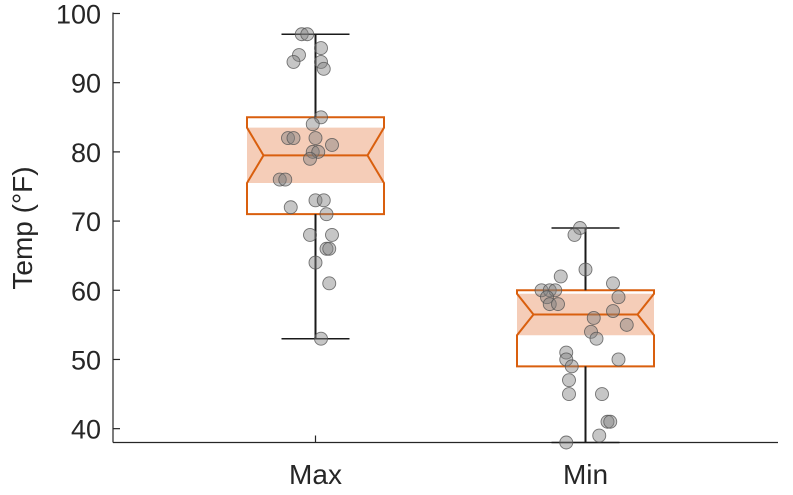 This screenshot has height=495, width=793. I want to click on x-tick-label-min: Min, so click(585, 474).